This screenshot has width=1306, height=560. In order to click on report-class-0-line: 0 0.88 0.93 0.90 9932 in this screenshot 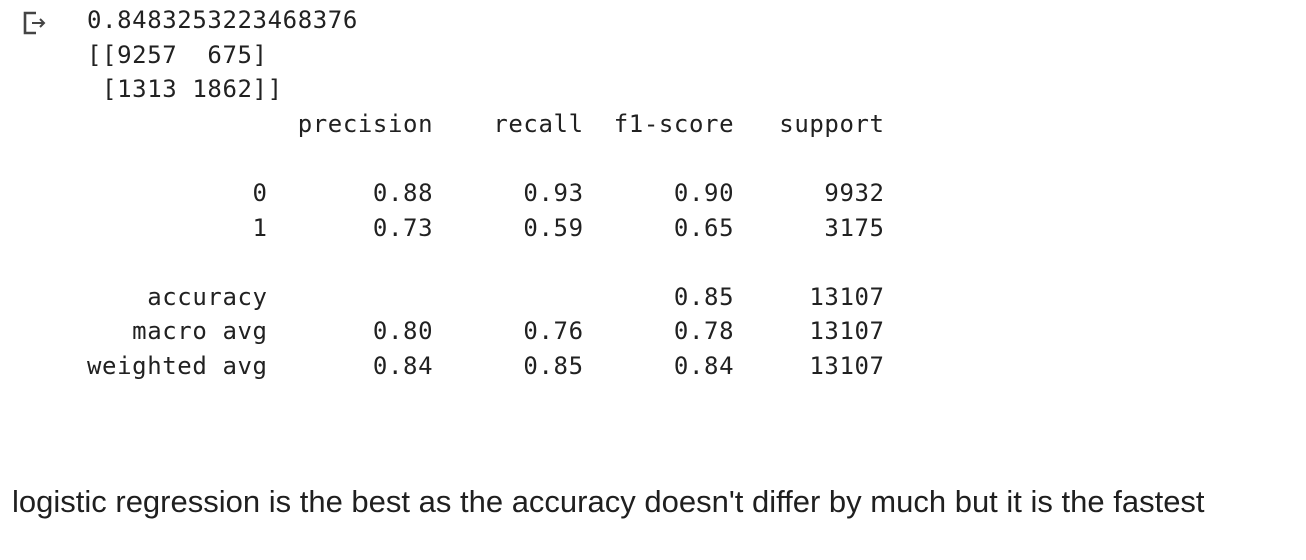, I will do `click(486, 192)`.